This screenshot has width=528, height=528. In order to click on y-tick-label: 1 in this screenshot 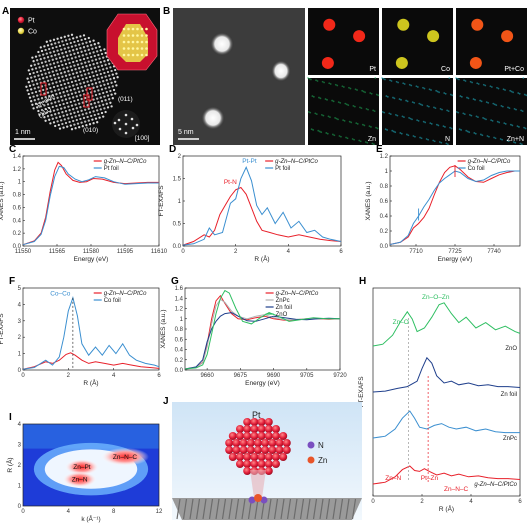, I will do `click(20, 355)`.